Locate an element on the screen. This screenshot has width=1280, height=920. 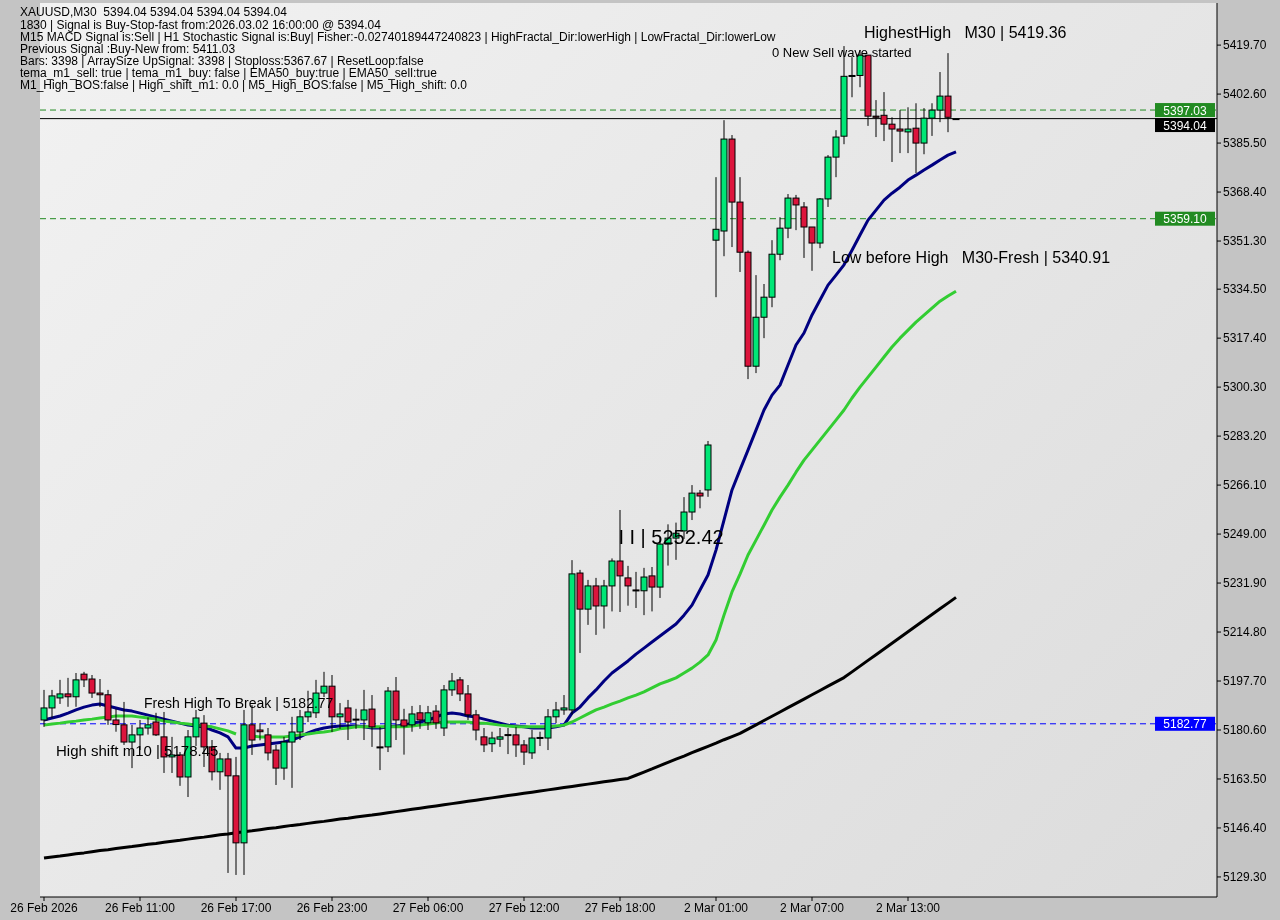
x-tick-label: 26 Feb 2026 is located at coordinates (44, 907).